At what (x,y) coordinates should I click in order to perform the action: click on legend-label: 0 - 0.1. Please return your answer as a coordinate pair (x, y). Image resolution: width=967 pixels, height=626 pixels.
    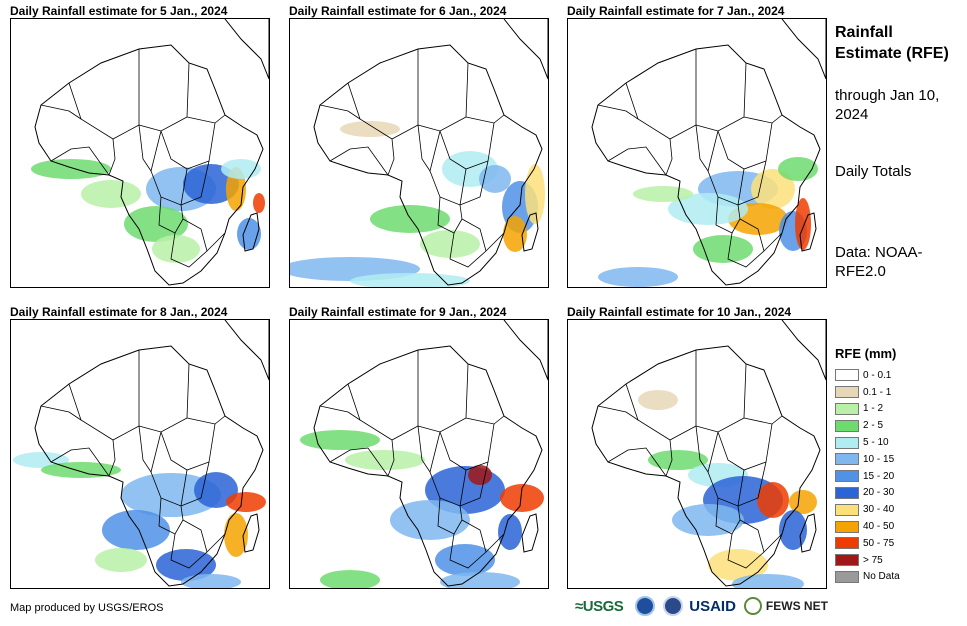
    Looking at the image, I should click on (877, 375).